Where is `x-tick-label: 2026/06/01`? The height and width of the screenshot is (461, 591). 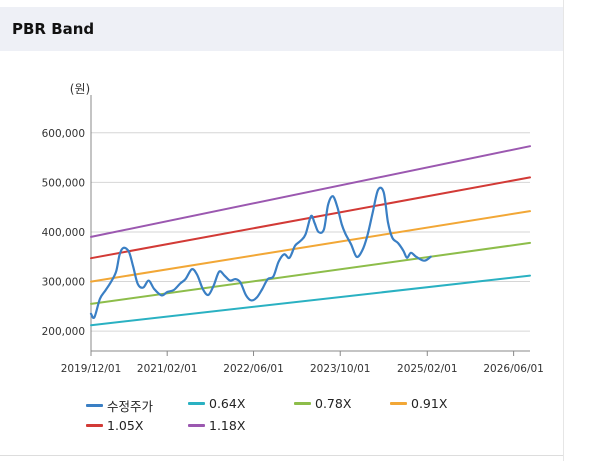 x-tick-label: 2026/06/01 is located at coordinates (513, 369).